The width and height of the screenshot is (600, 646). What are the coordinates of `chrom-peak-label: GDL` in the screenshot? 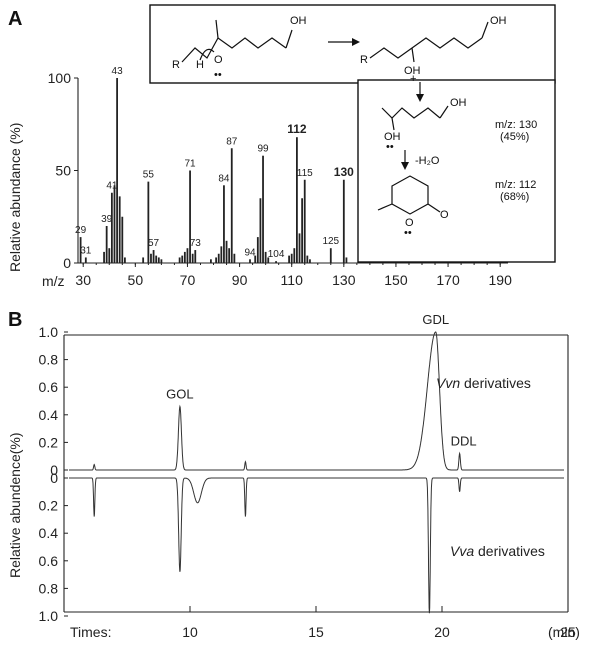 It's located at (435, 319).